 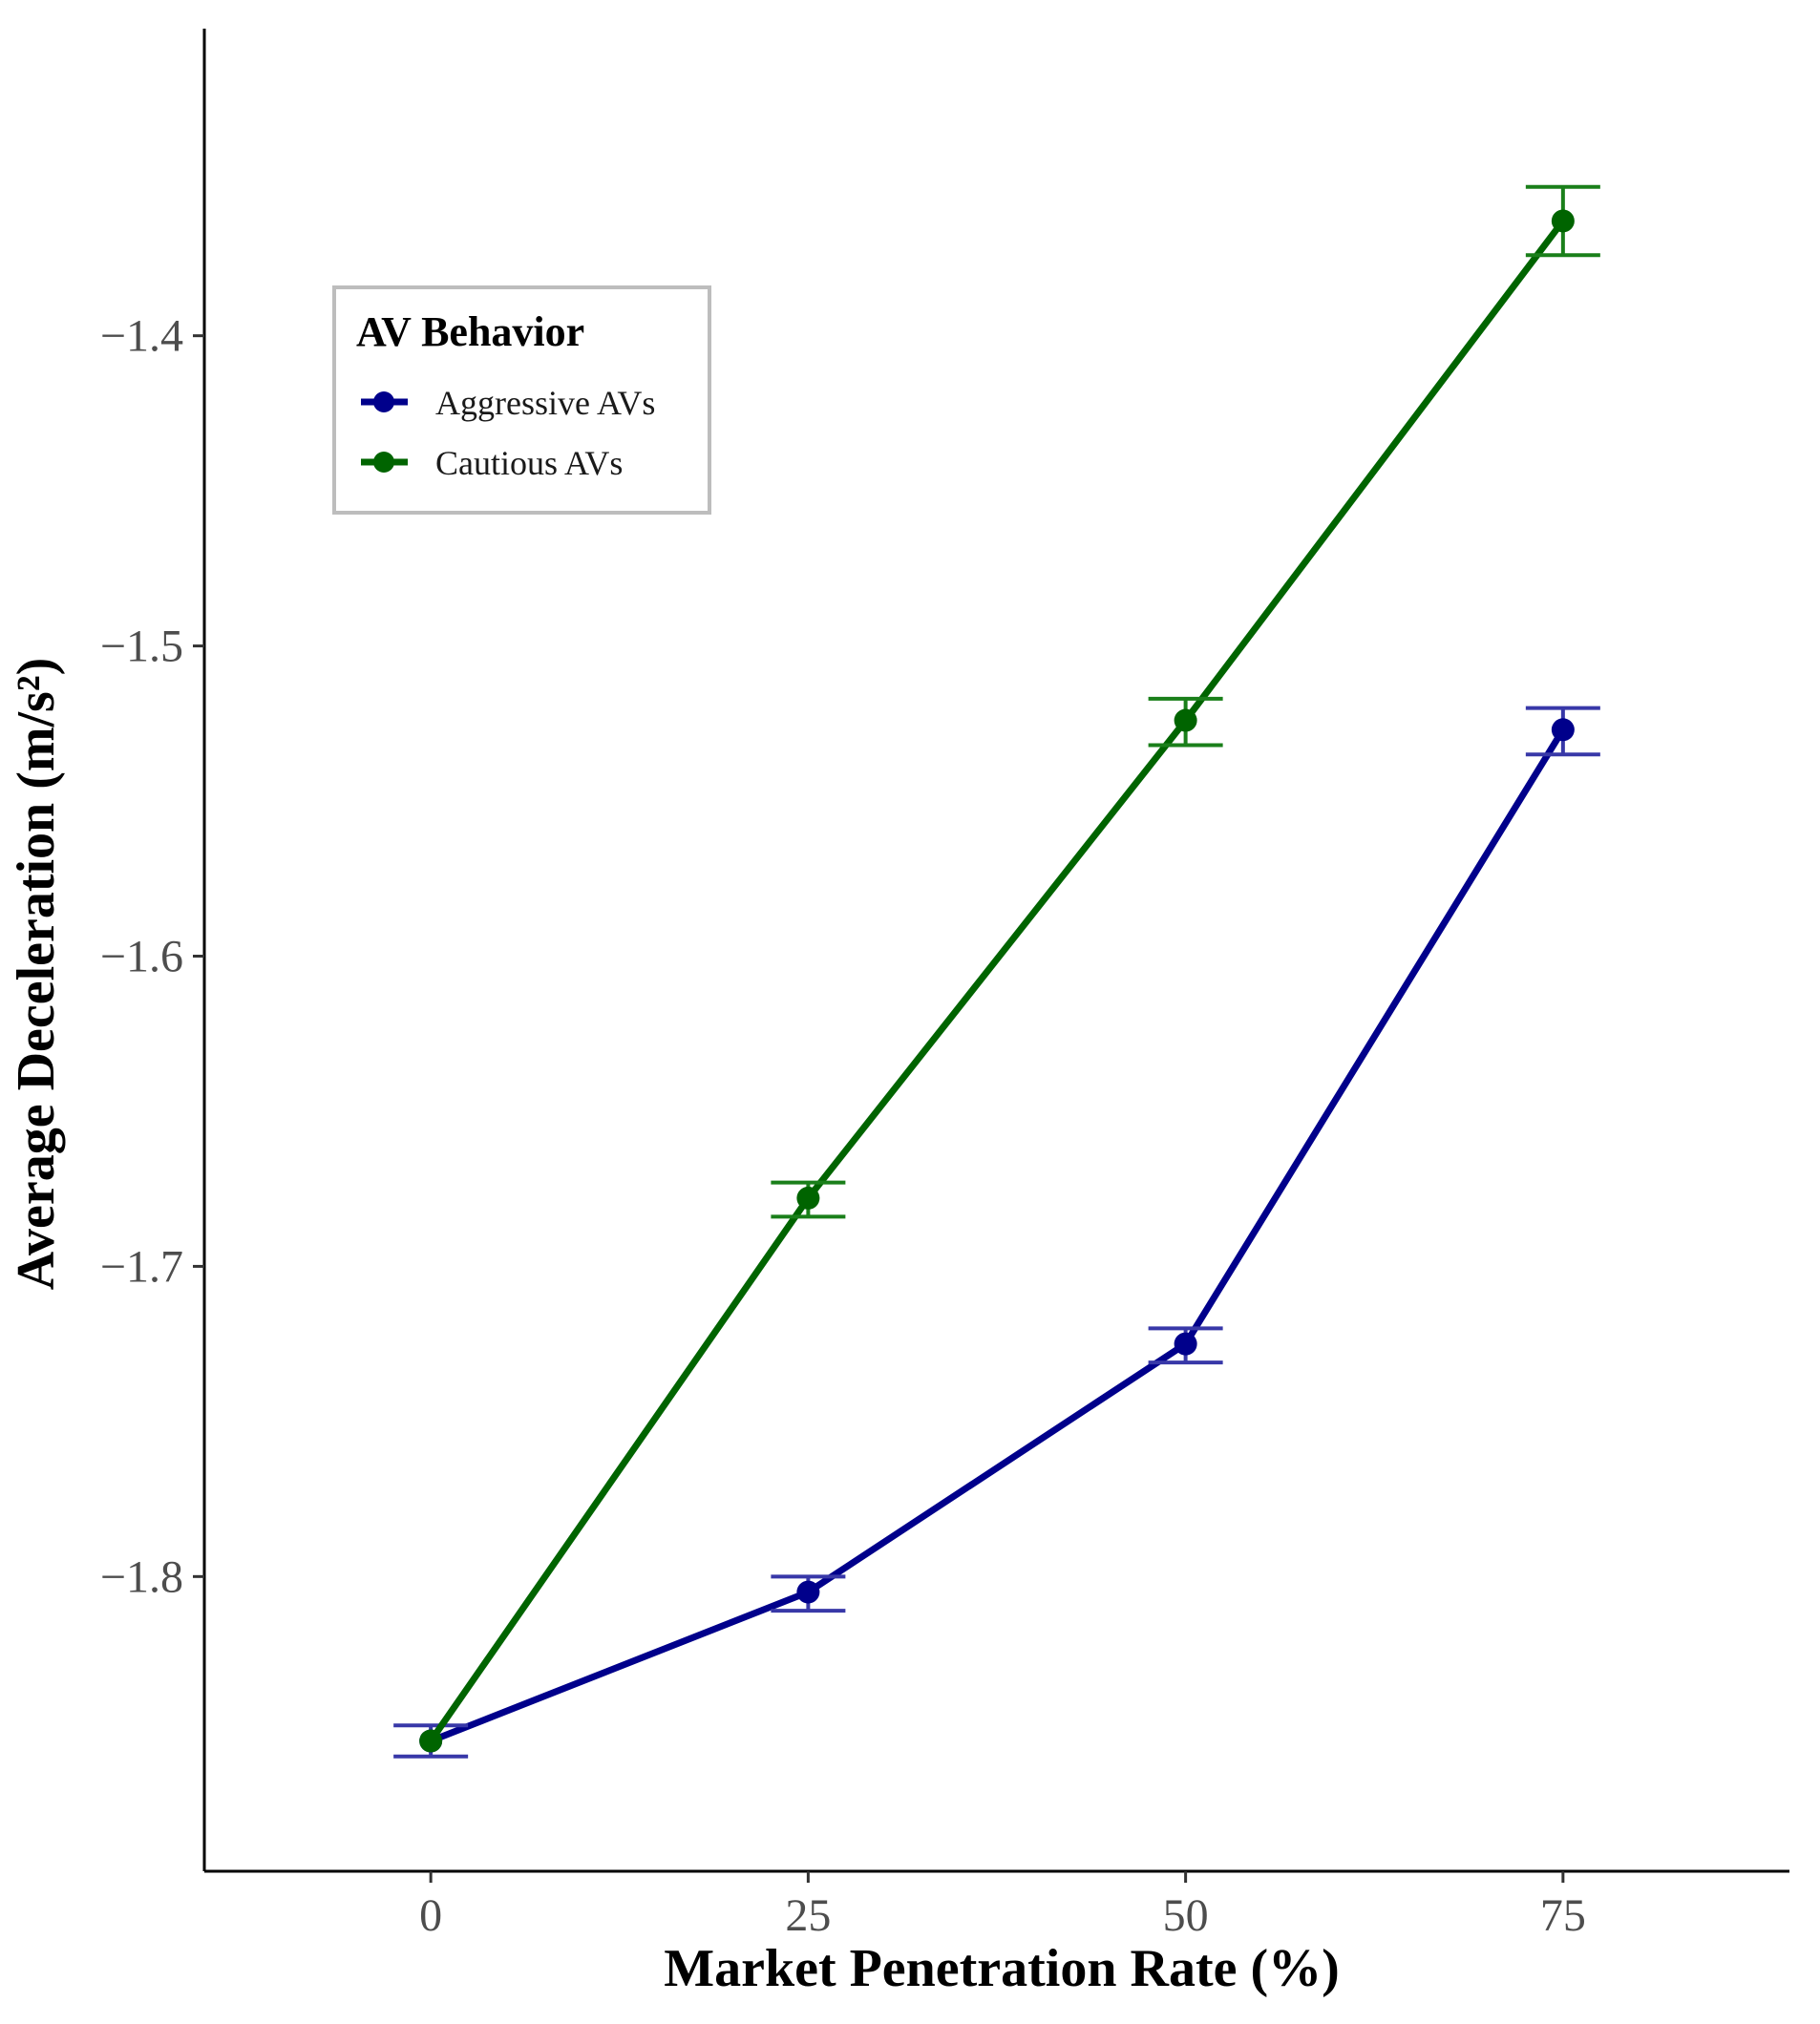 What do you see at coordinates (545, 403) in the screenshot?
I see `legend-label: Aggressive AVs` at bounding box center [545, 403].